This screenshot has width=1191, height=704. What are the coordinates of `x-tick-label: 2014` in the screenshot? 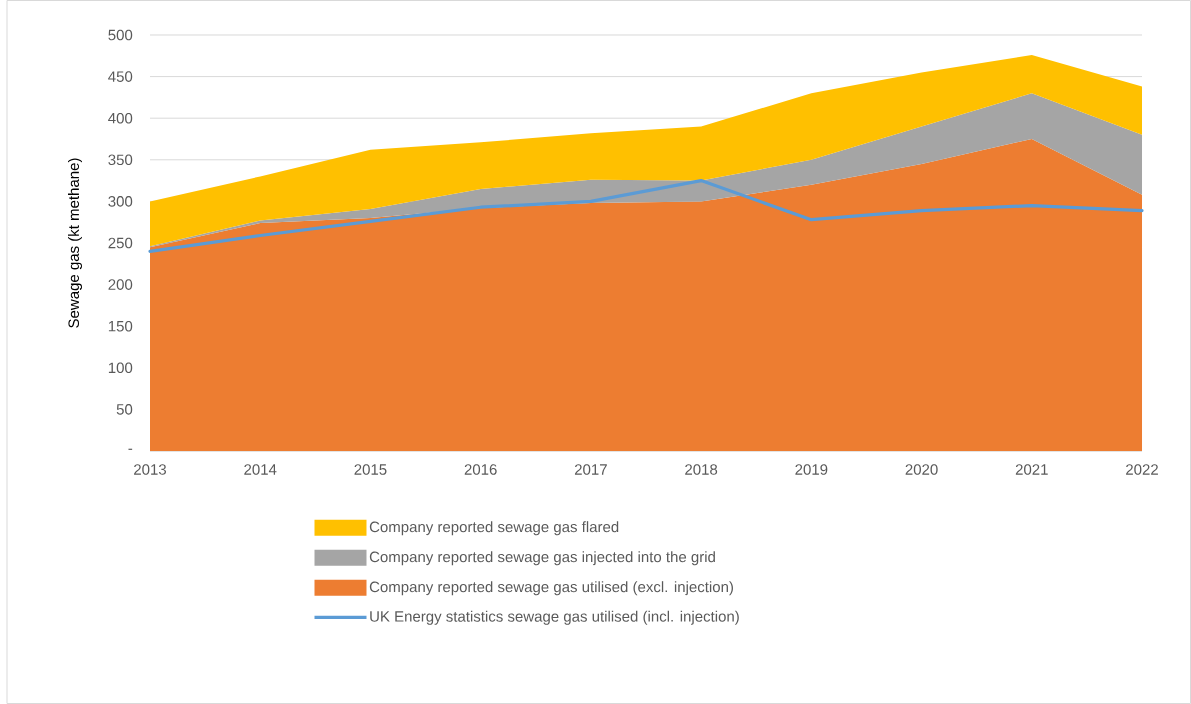 It's located at (260, 469).